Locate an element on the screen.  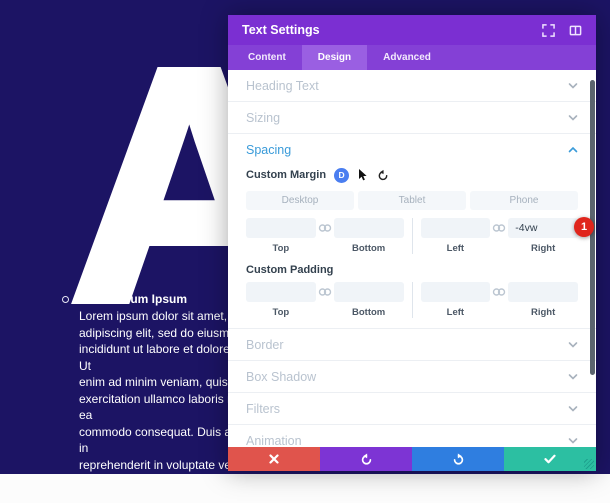
responsive-device-tabs: Desktop Tablet Phone is located at coordinates (412, 200).